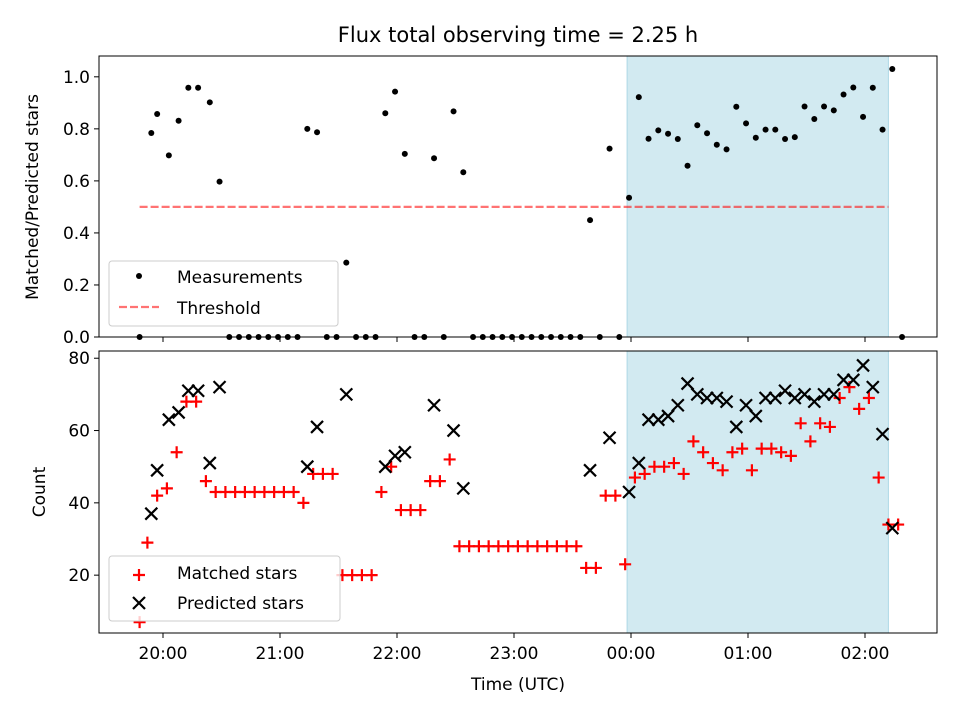  I want to click on top-x-axis-ticks, so click(514, 339).